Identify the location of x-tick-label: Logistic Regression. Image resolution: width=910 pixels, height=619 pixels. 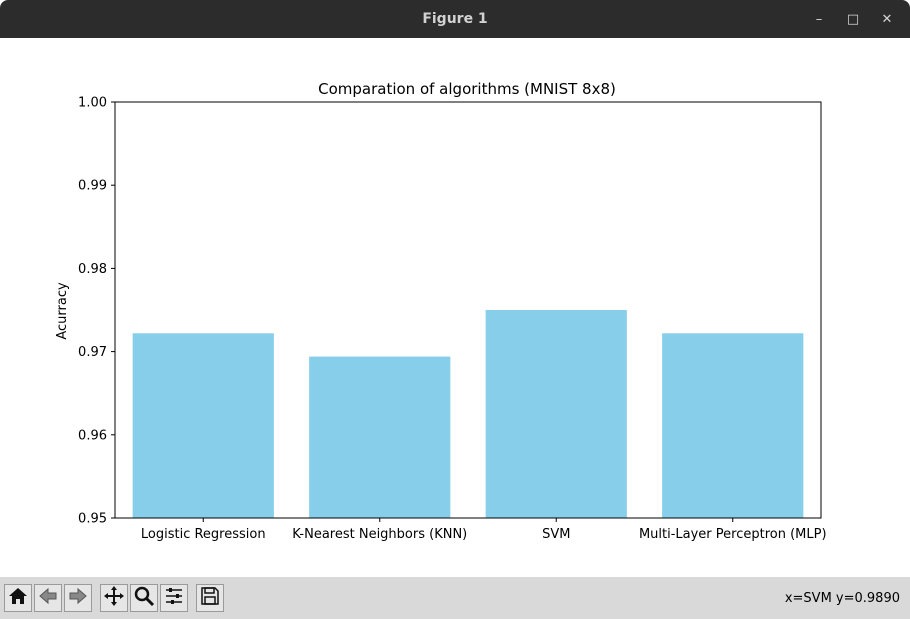
(203, 534).